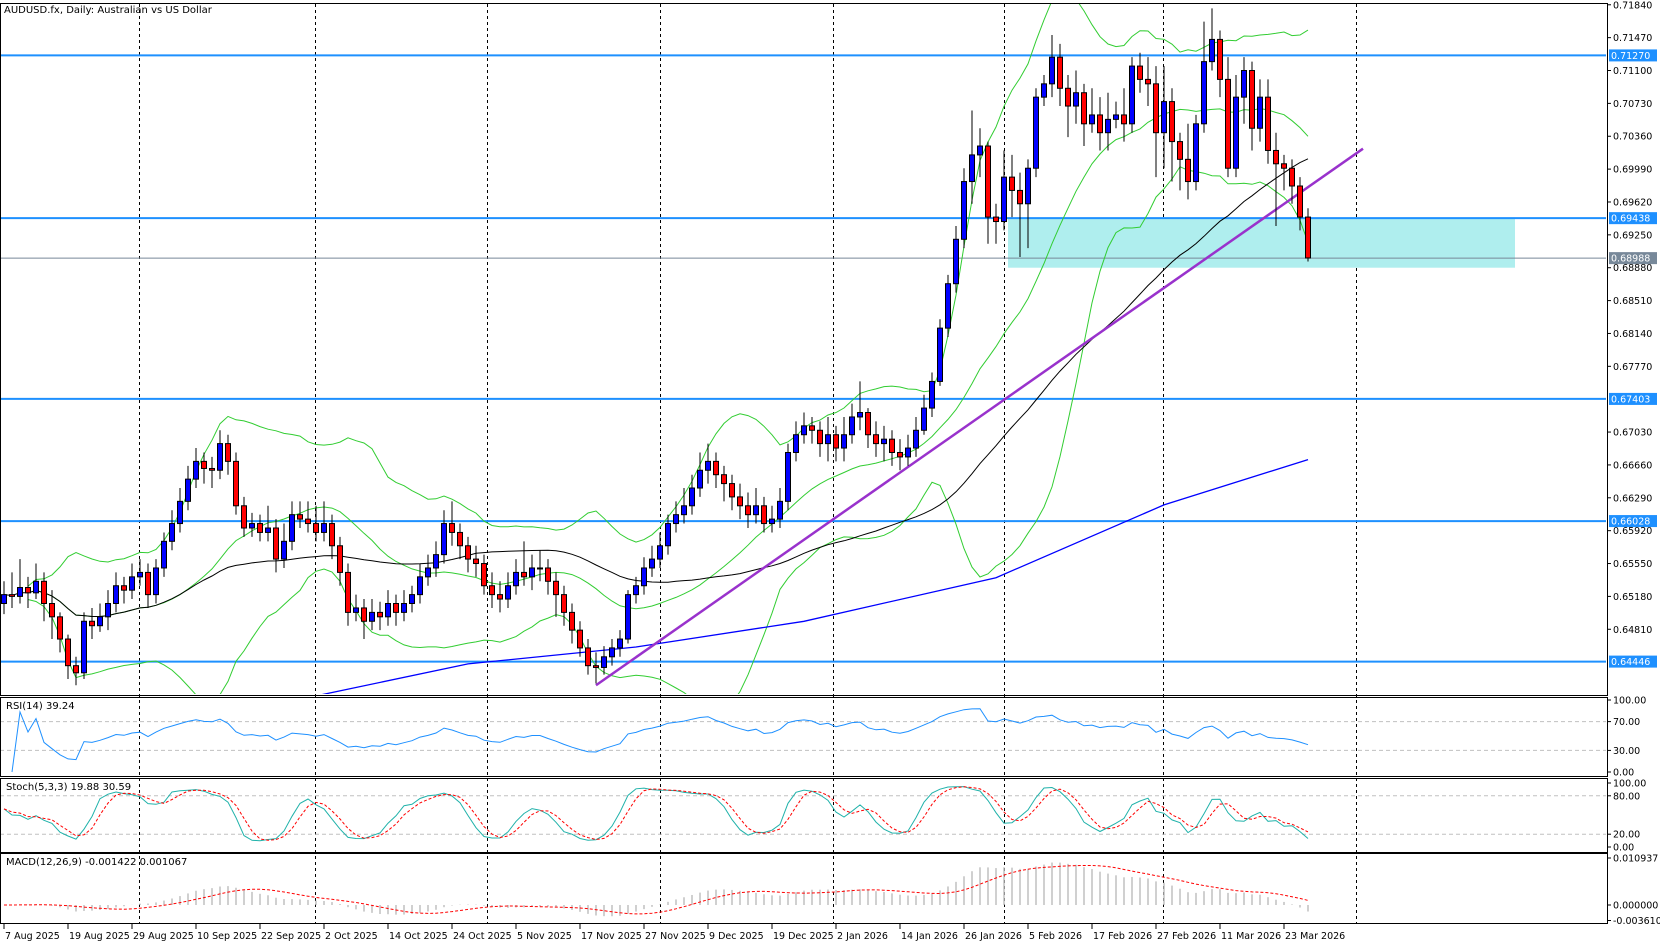 The image size is (1660, 945). I want to click on stoch-pane, so click(803, 814).